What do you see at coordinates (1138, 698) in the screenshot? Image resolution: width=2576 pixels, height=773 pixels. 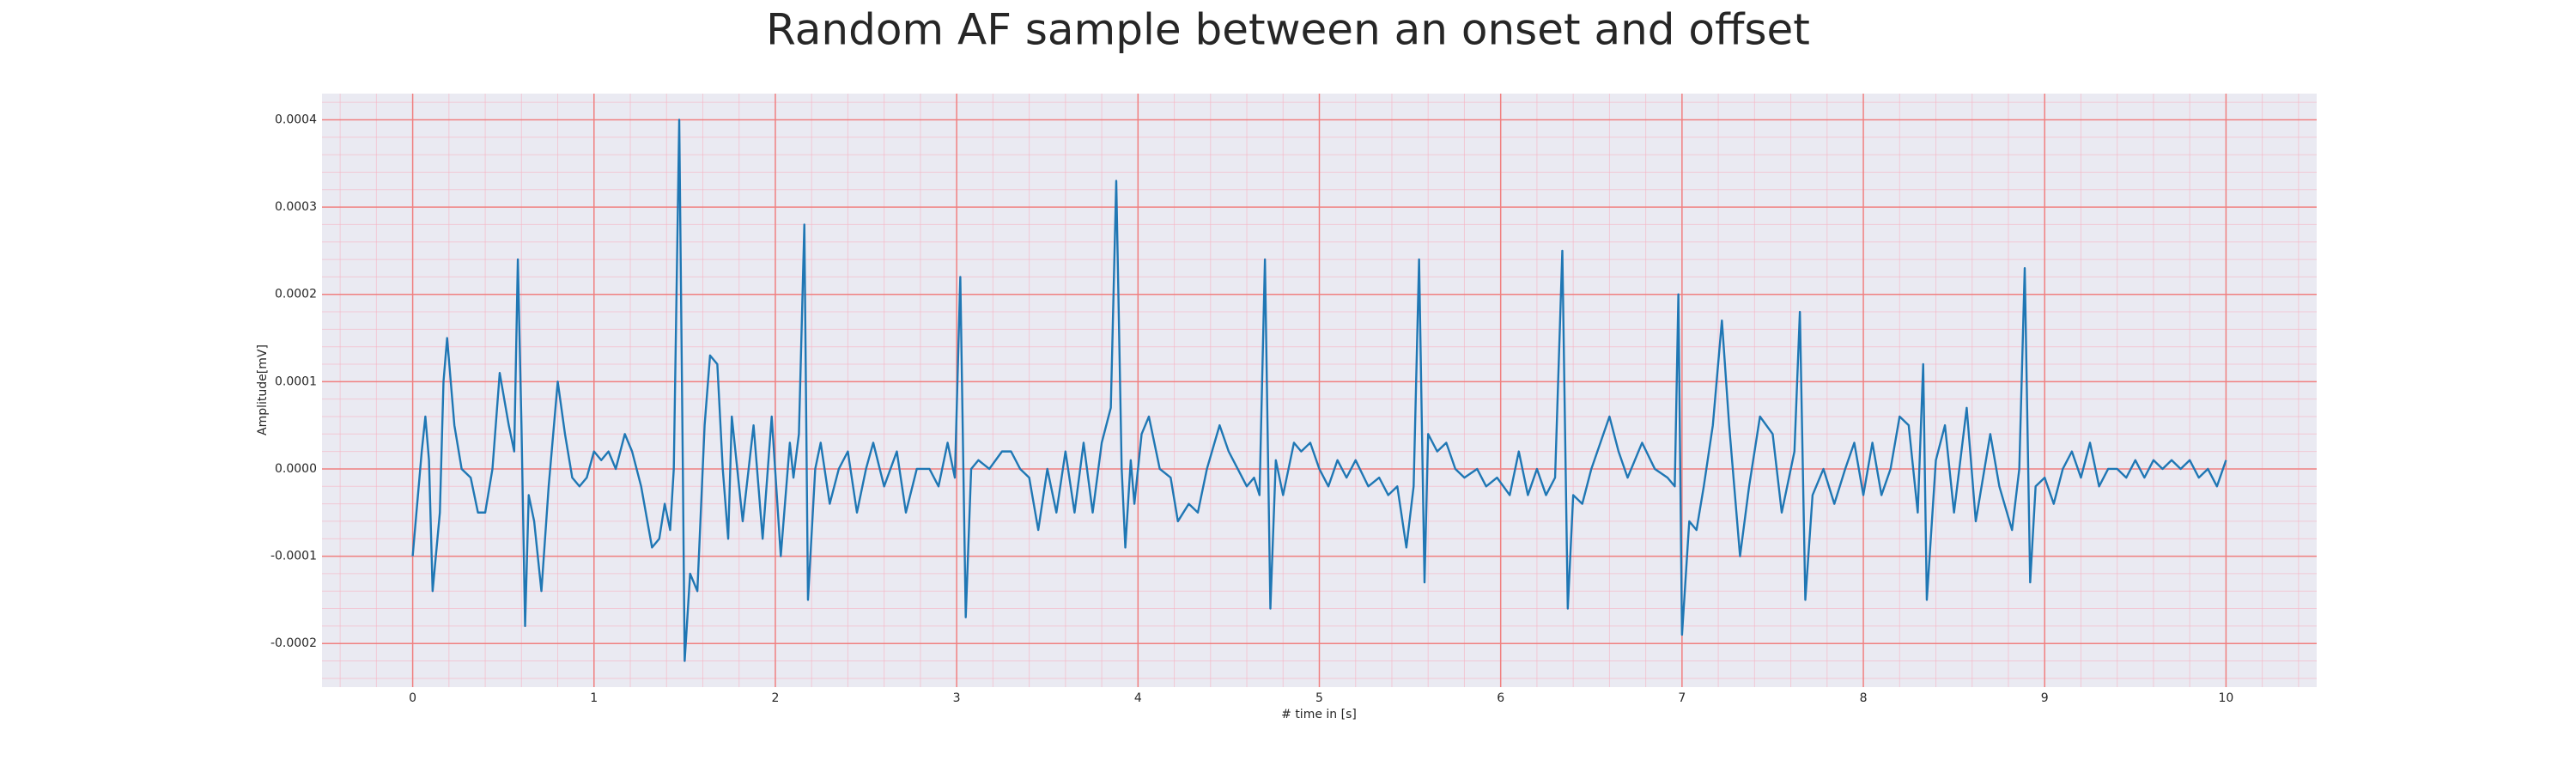 I see `x-tick-label: 4` at bounding box center [1138, 698].